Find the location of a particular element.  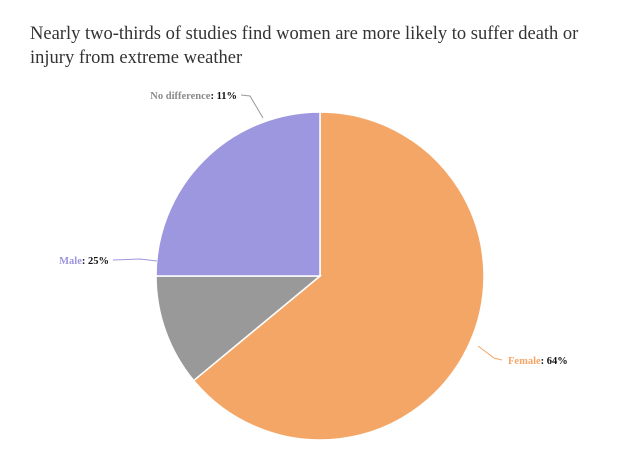

slice-label-value: : 25% is located at coordinates (95, 261).